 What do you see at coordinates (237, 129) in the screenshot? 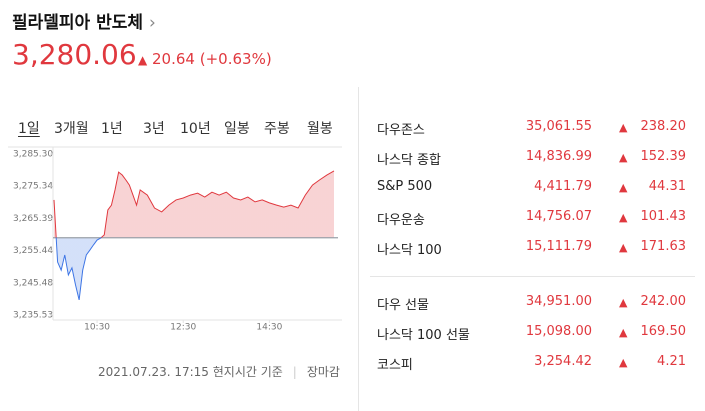
I see `tab: 일봉` at bounding box center [237, 129].